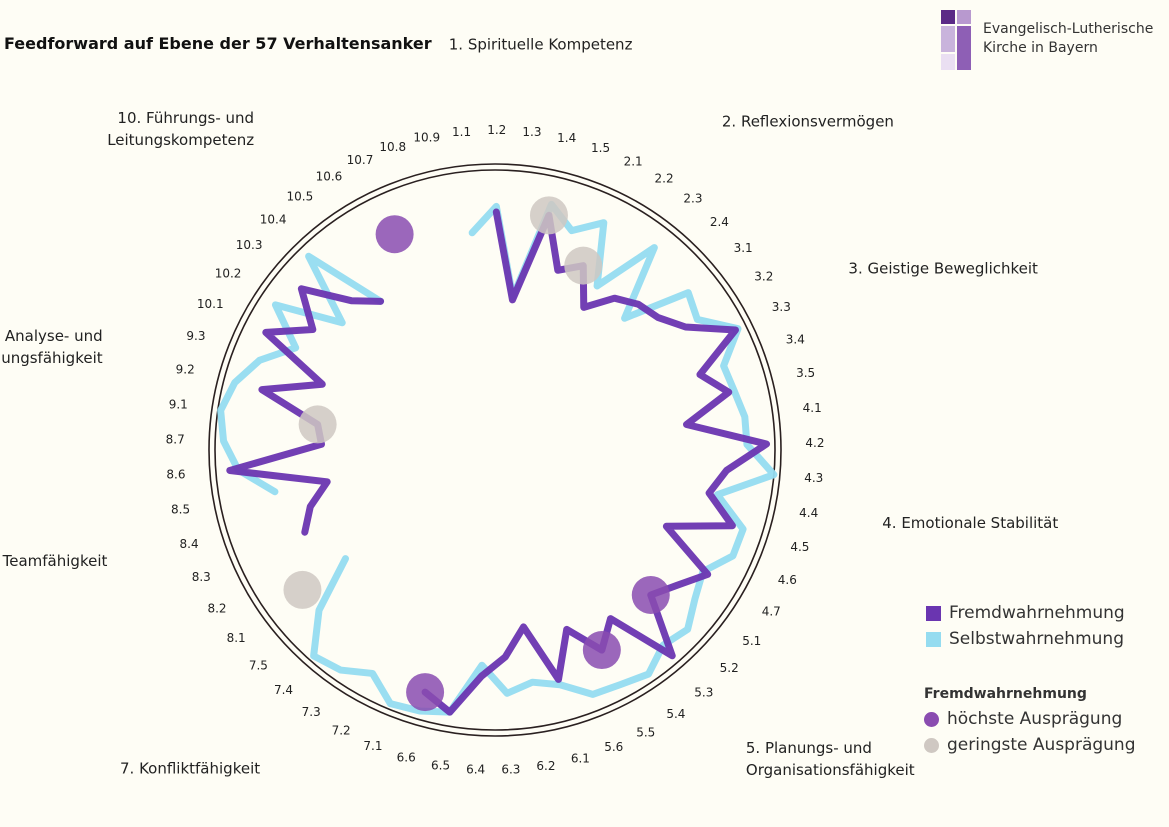  What do you see at coordinates (180, 129) in the screenshot?
I see `competency-label-10: 10. Führungs- und Leitungskompetenz` at bounding box center [180, 129].